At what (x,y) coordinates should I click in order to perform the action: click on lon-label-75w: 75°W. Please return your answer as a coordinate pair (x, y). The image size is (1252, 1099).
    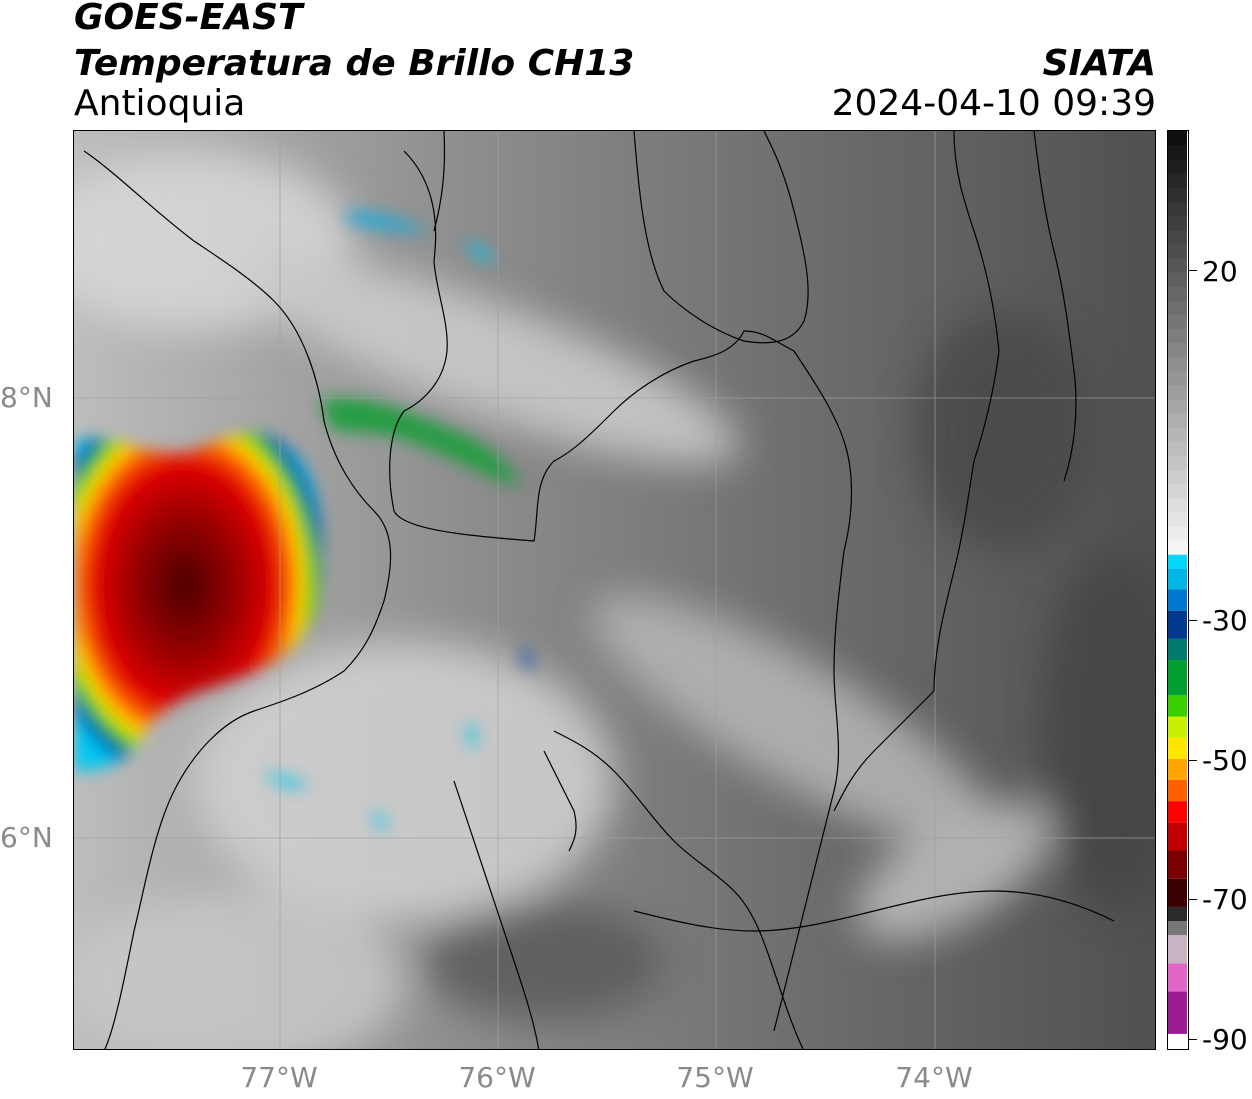
    Looking at the image, I should click on (715, 1077).